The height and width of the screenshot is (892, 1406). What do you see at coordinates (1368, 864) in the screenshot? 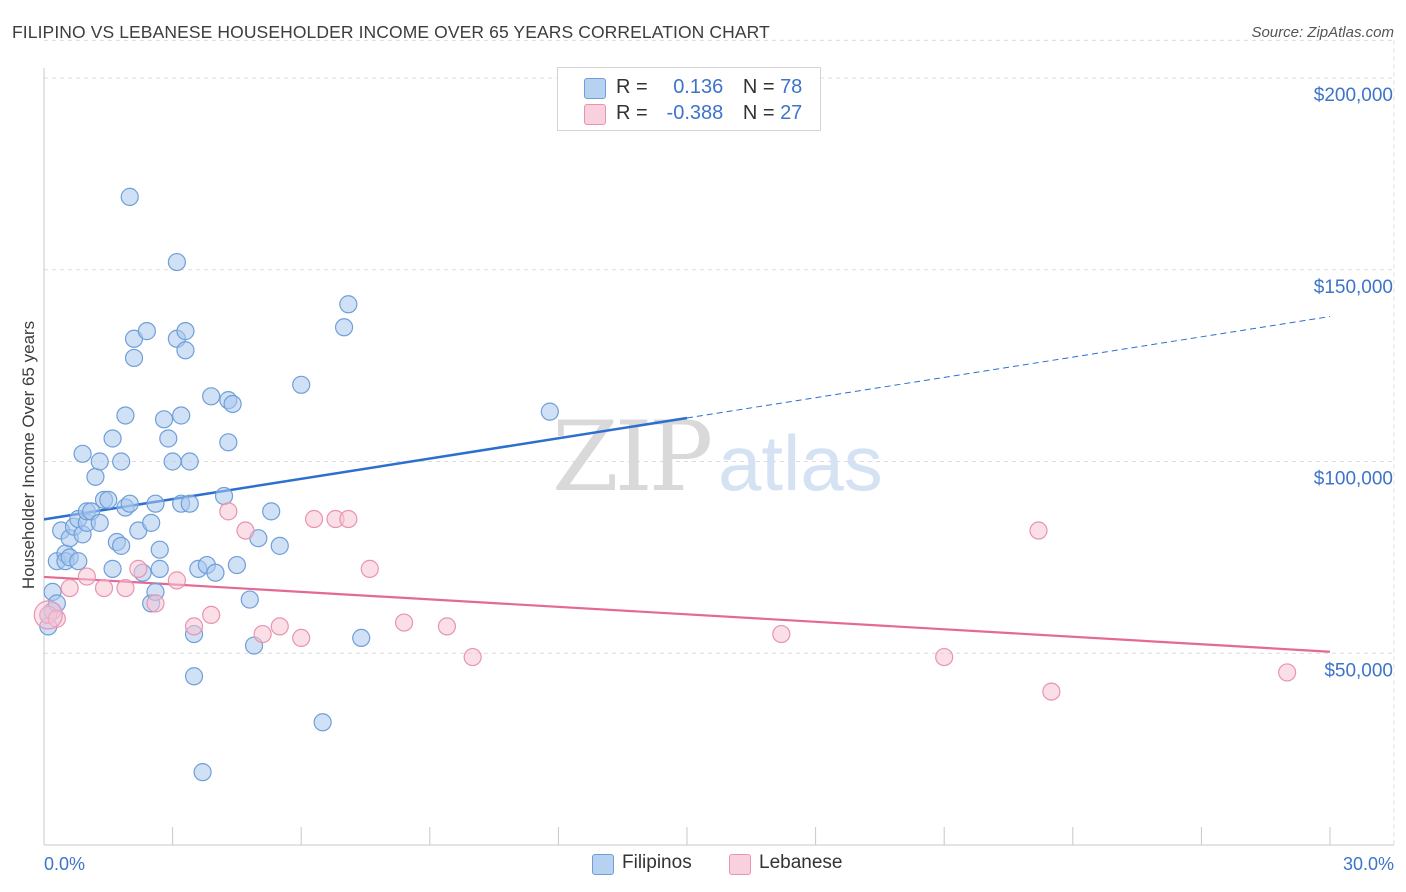
I see `x-tick-label-30: 30.0%` at bounding box center [1368, 864].